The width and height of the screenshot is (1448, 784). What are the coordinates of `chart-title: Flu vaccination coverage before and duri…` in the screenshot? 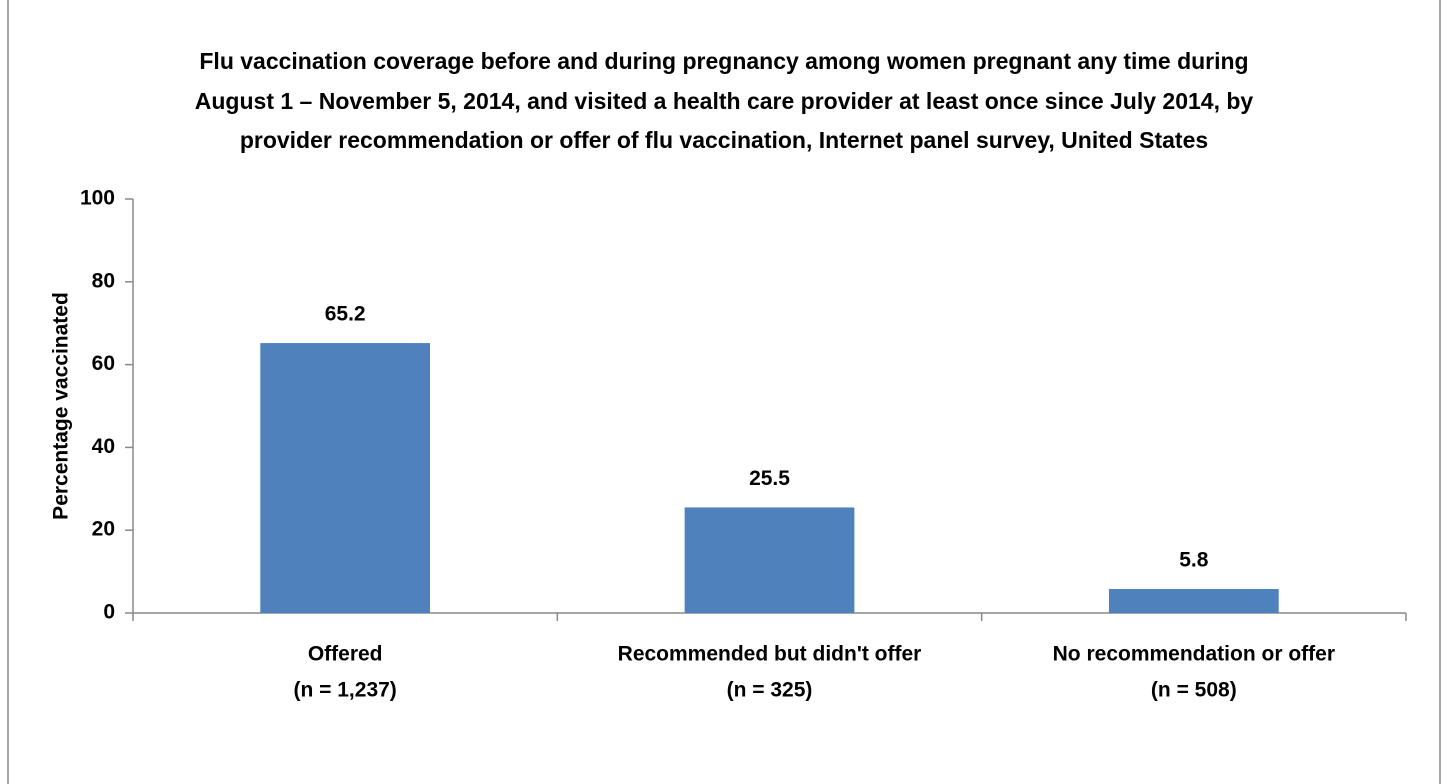 It's located at (723, 61).